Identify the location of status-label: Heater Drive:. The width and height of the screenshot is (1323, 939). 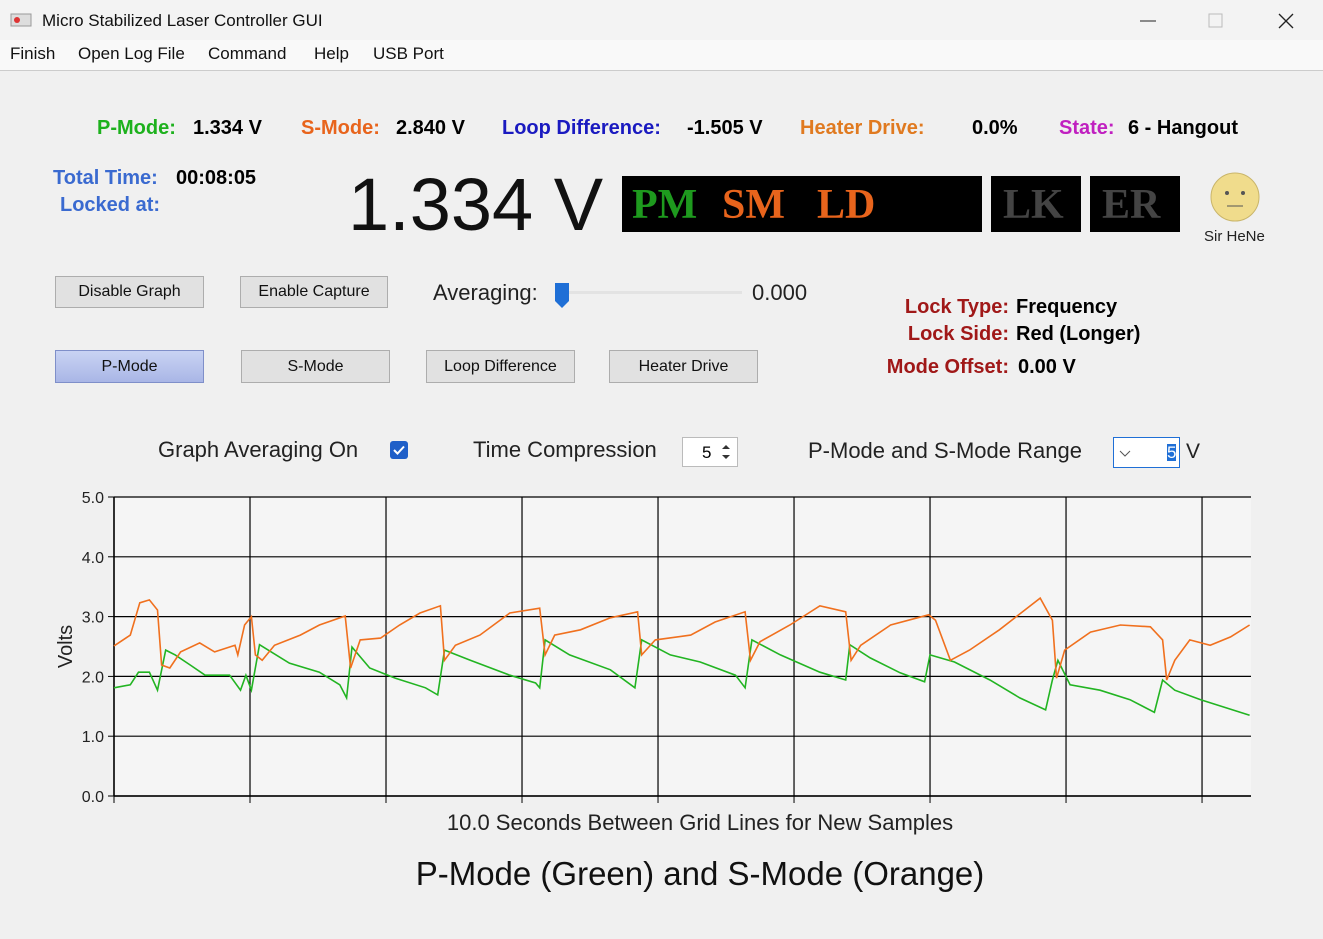
(862, 128).